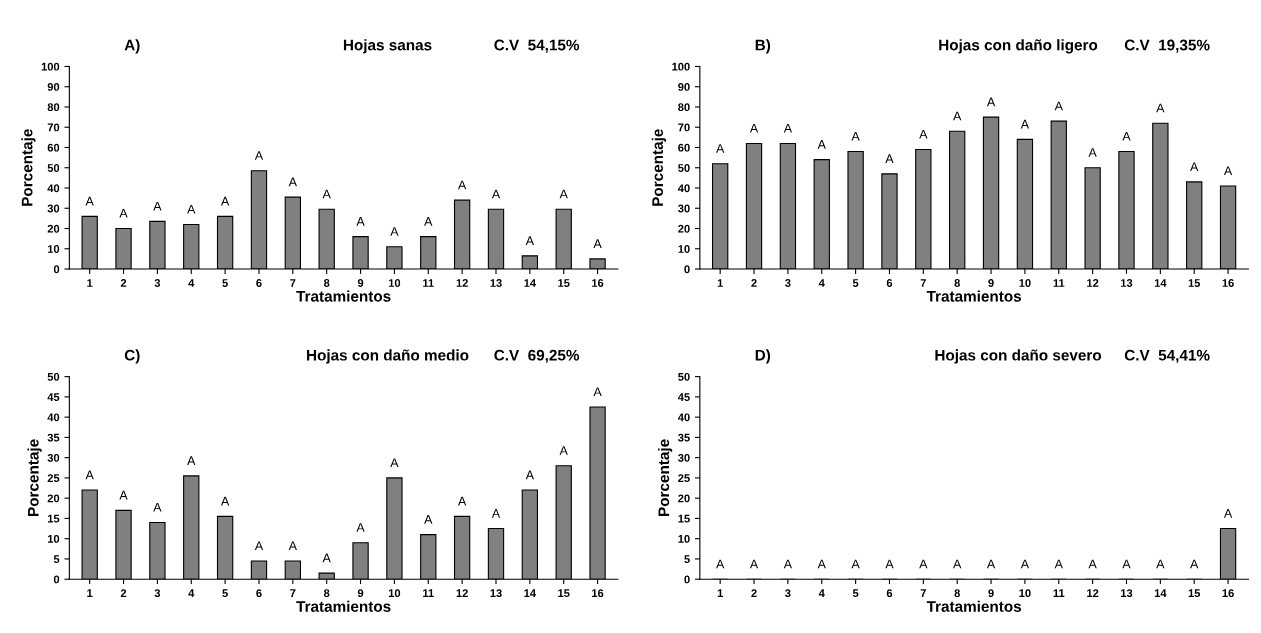 The height and width of the screenshot is (633, 1261). I want to click on y-tick-label: 80, so click(53, 107).